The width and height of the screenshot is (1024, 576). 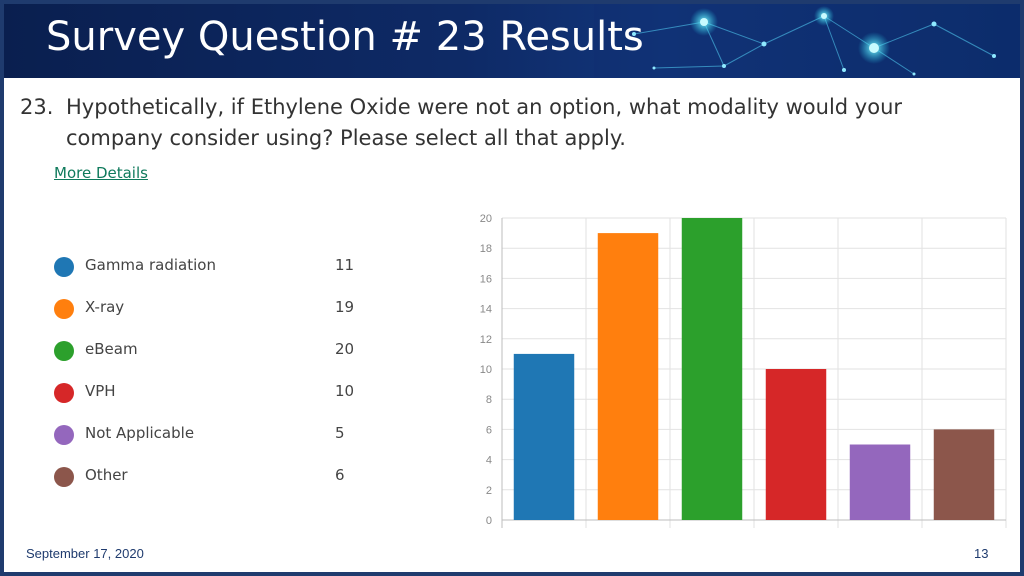 I want to click on footer-date: September 17, 2020, so click(x=85, y=553).